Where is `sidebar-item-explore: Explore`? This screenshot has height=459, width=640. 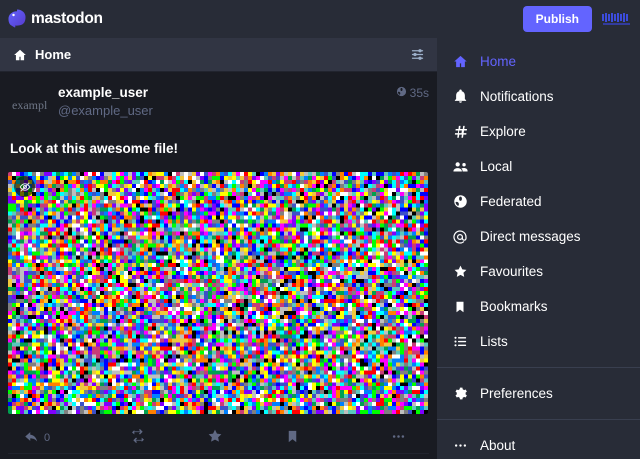
sidebar-item-explore: Explore is located at coordinates (538, 131).